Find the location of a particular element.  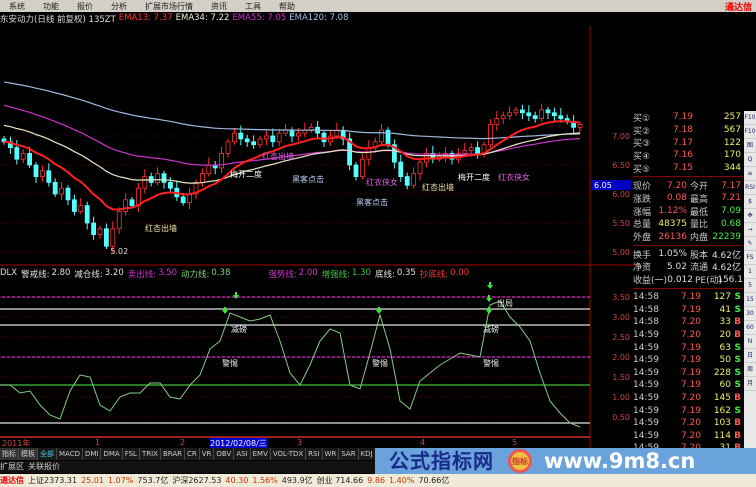

bid-price: 7.15 is located at coordinates (682, 168).